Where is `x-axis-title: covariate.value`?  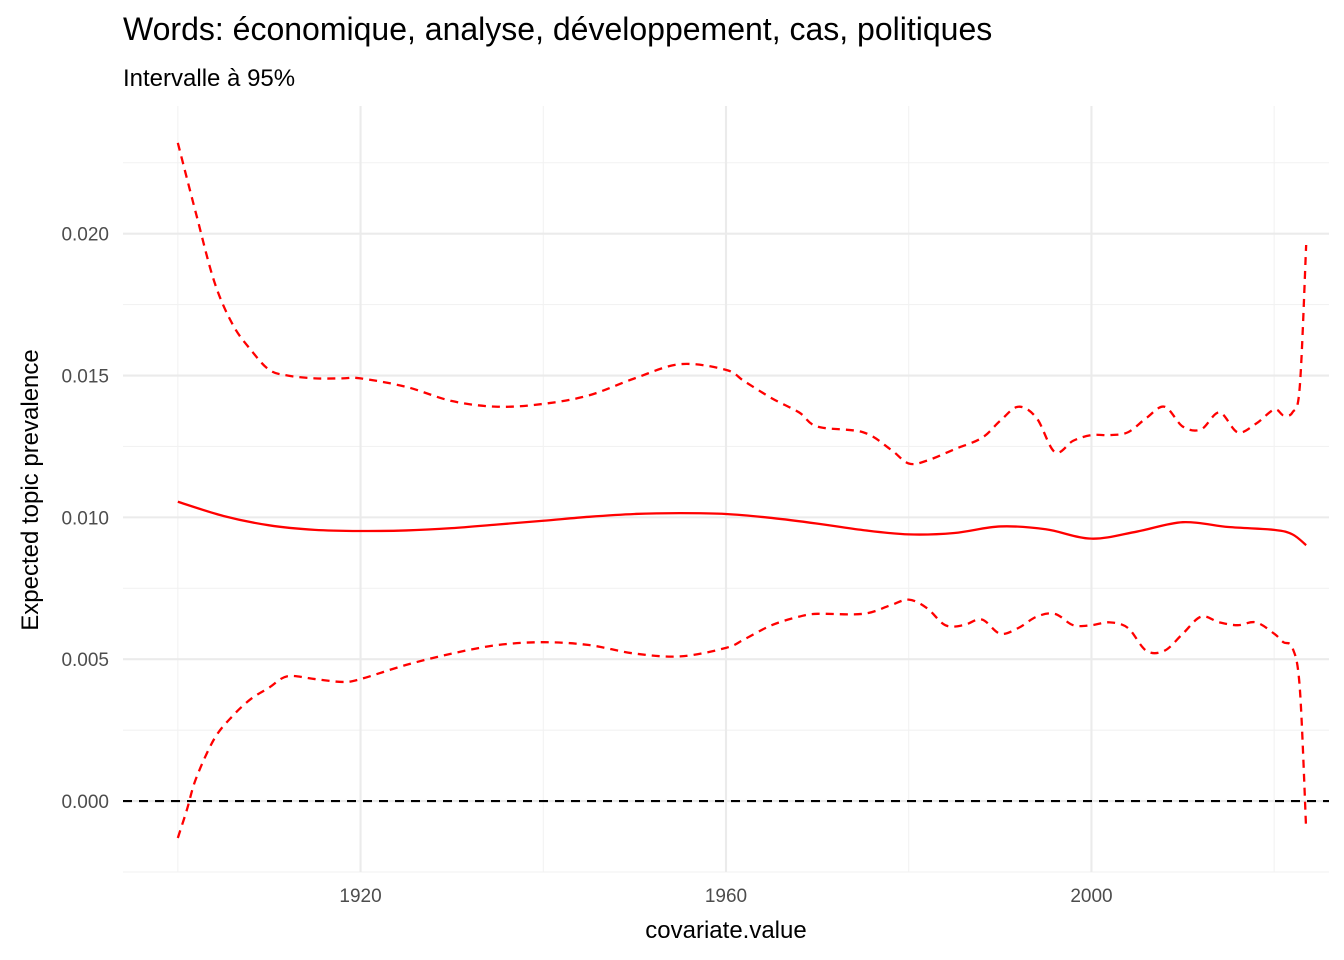 x-axis-title: covariate.value is located at coordinates (725, 930).